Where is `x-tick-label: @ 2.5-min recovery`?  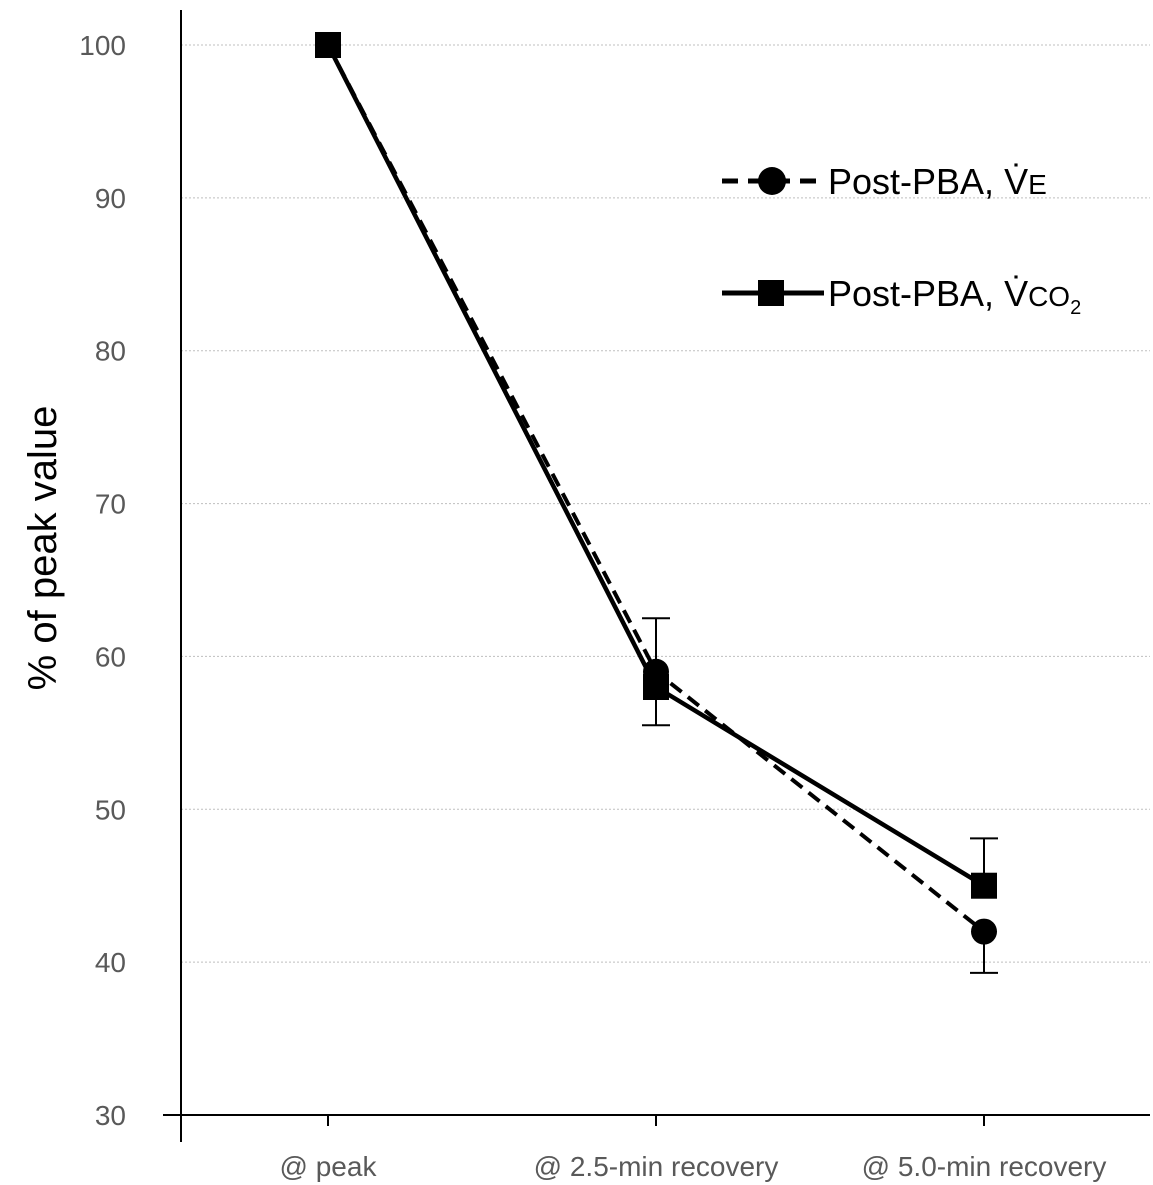
x-tick-label: @ 2.5-min recovery is located at coordinates (656, 1166).